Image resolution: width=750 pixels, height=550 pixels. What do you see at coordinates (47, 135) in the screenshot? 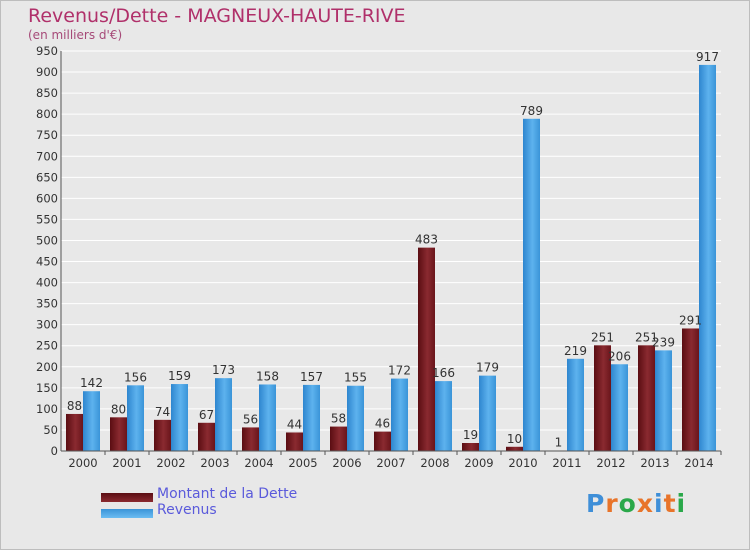
I see `y-tick-label: 750` at bounding box center [47, 135].